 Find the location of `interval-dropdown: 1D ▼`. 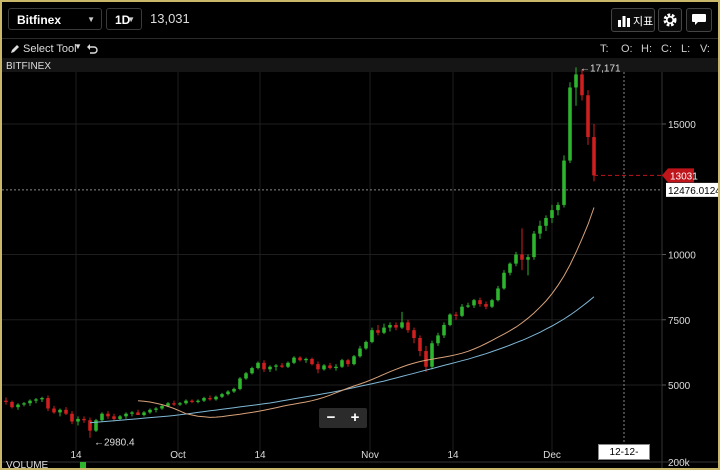

interval-dropdown: 1D ▼ is located at coordinates (124, 19).